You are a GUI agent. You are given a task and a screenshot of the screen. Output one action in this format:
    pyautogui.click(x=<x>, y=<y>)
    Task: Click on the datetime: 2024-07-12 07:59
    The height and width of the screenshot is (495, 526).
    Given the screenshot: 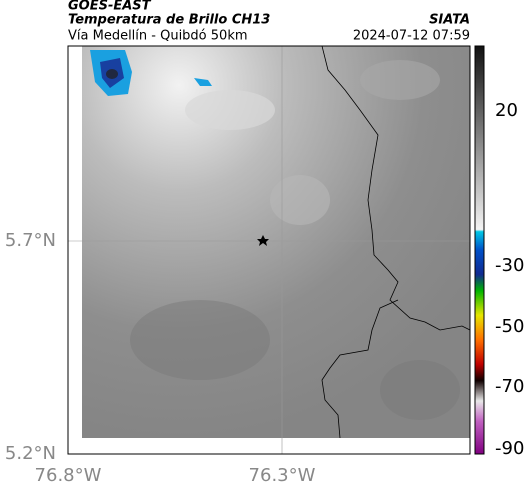 What is the action you would take?
    pyautogui.click(x=411, y=36)
    